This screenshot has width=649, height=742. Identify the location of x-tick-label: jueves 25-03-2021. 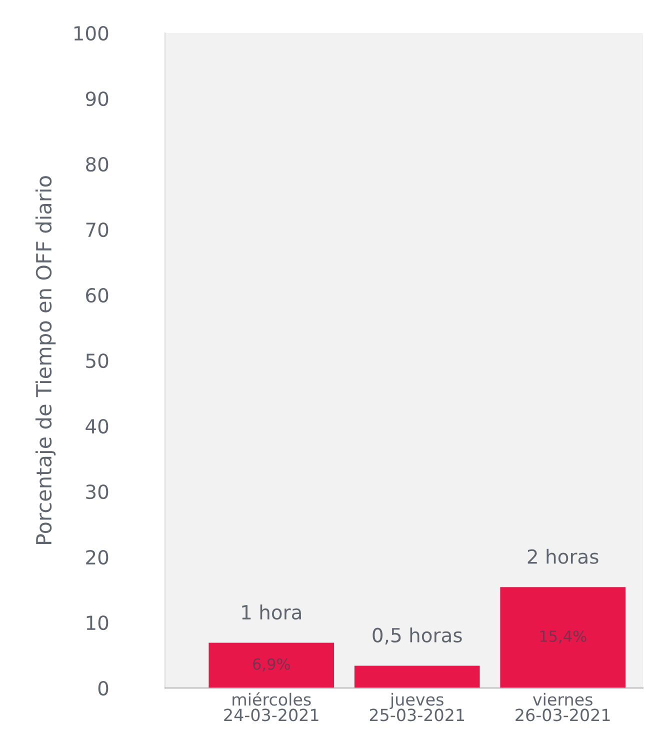
(417, 707).